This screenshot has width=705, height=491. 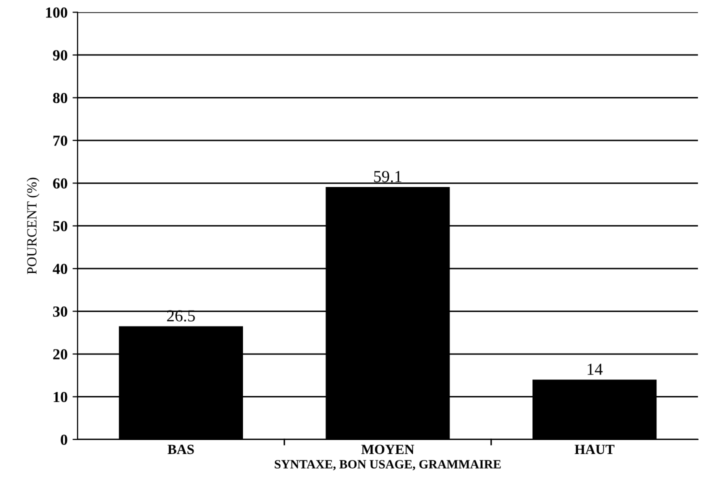 I want to click on x-tick-label: MOYEN, so click(x=387, y=449).